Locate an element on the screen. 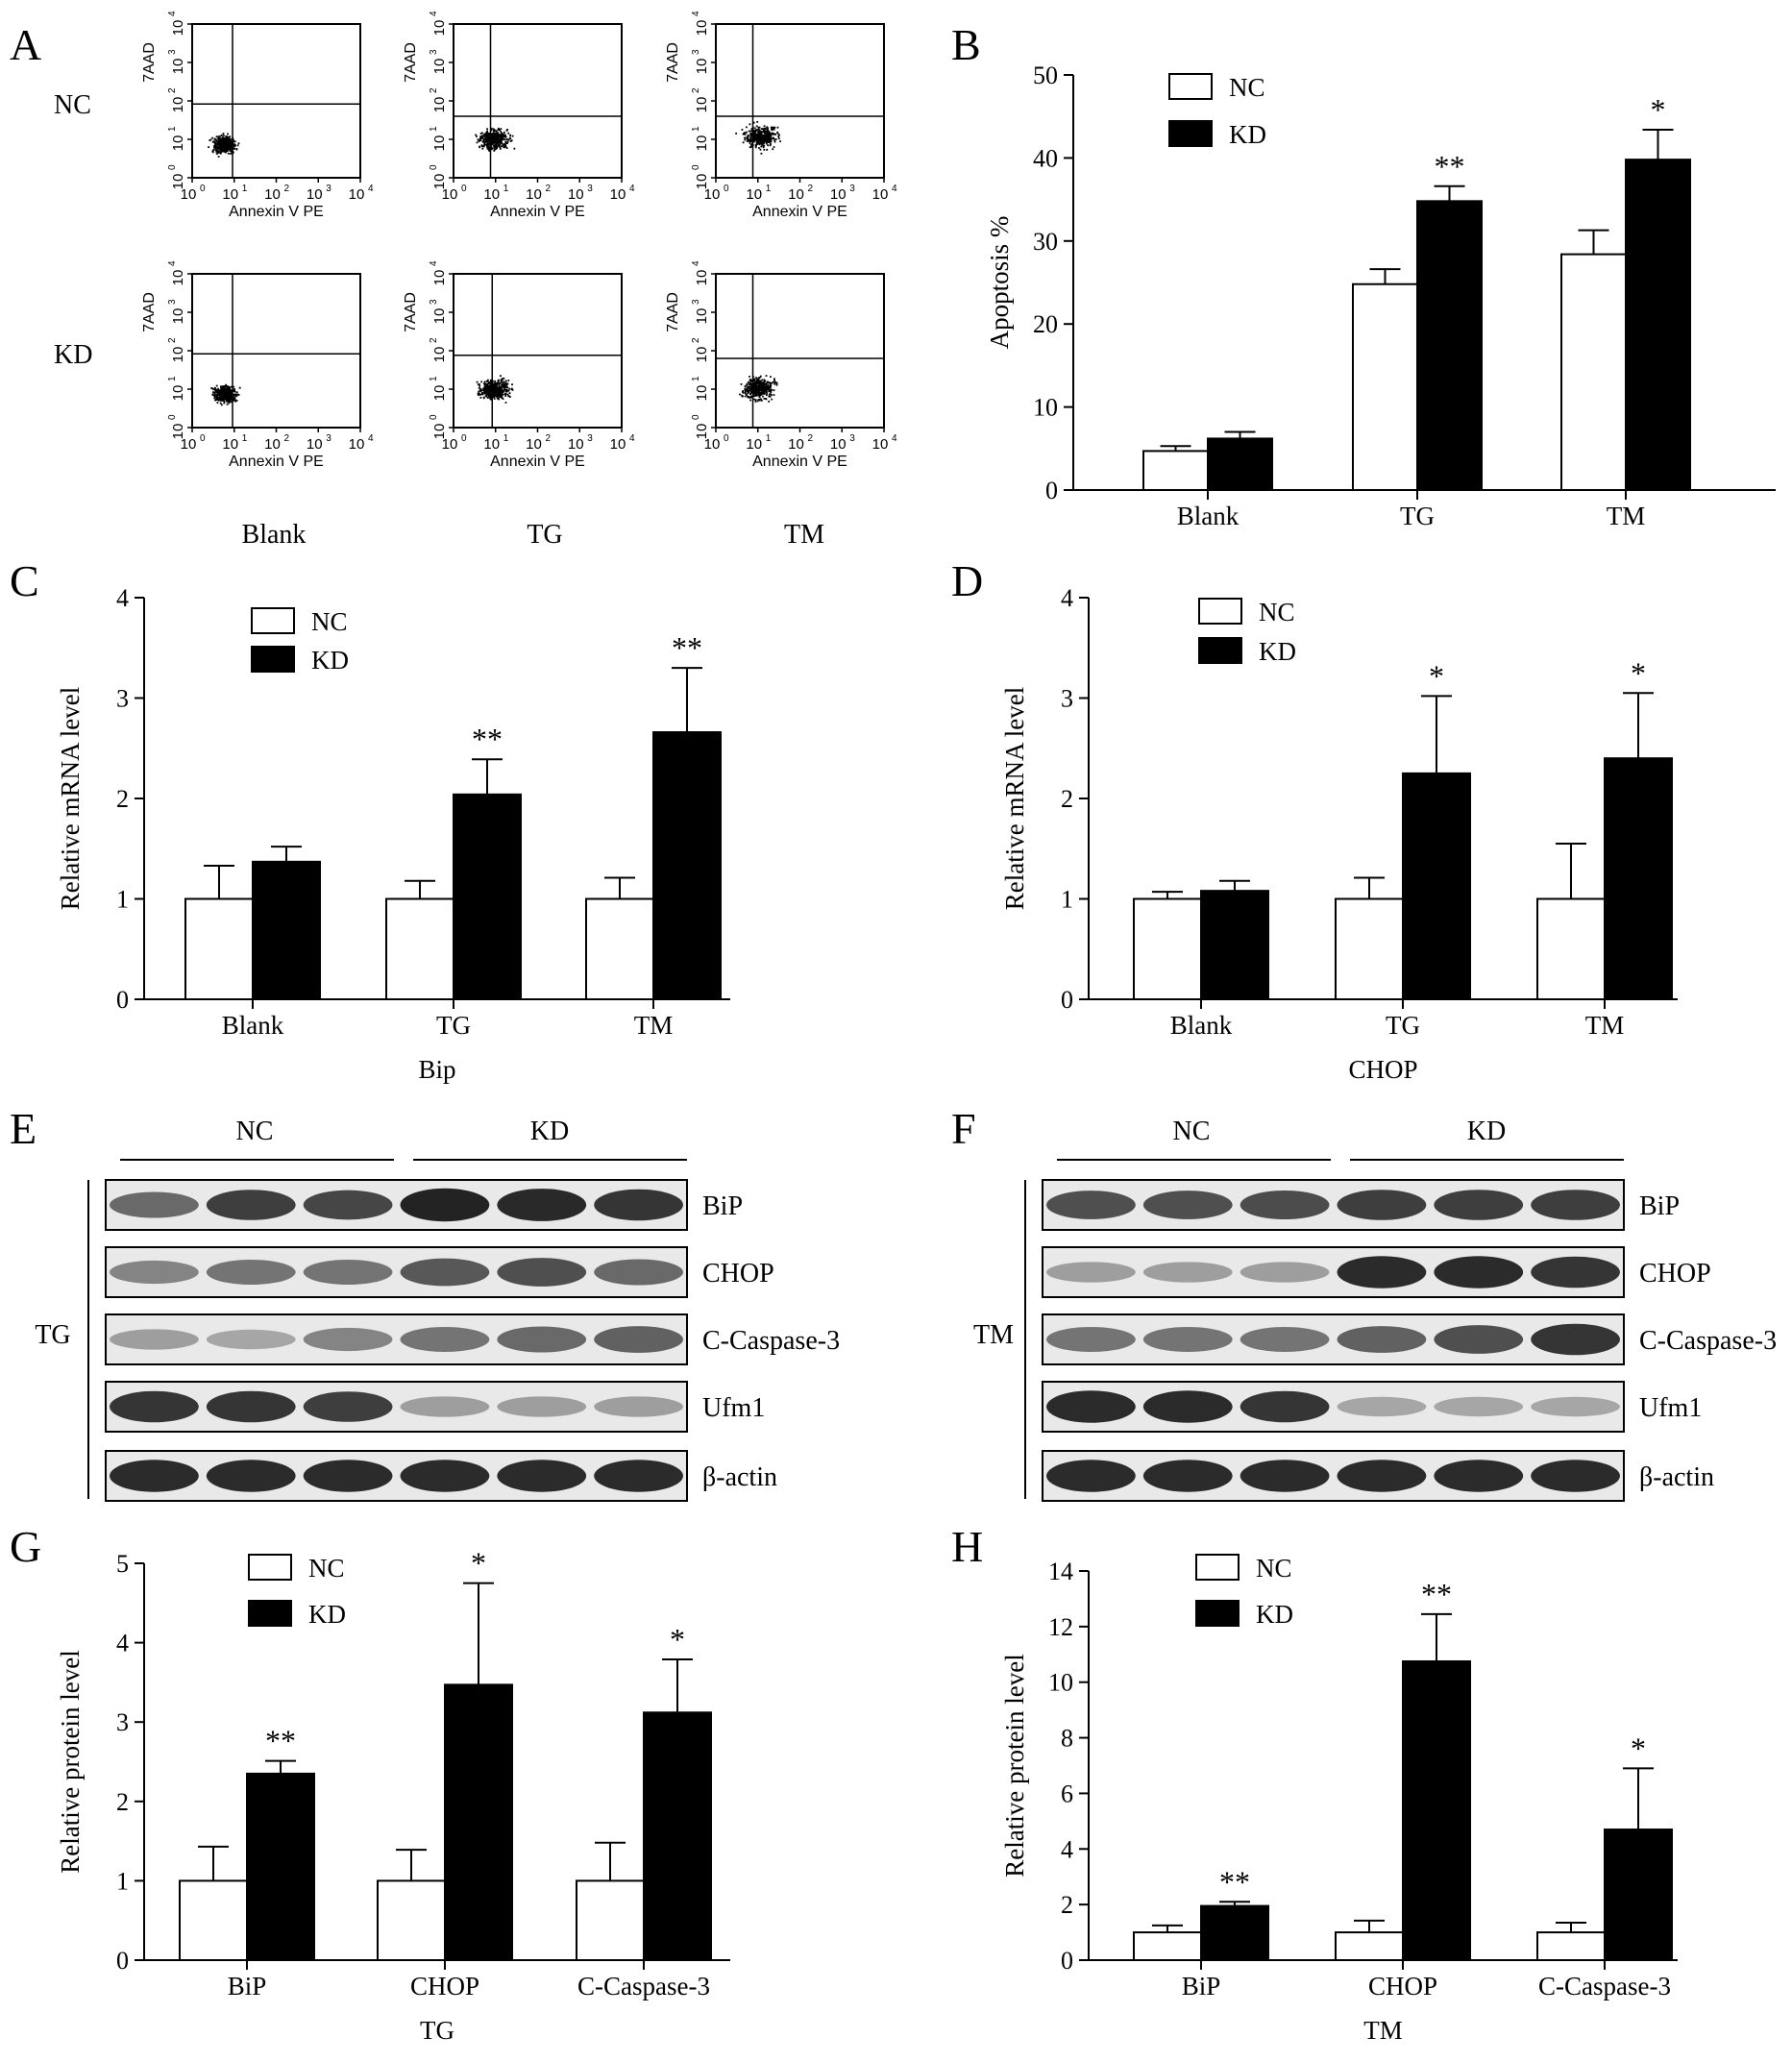 The image size is (1792, 2062). chart-b-legend-swatch-kd is located at coordinates (1191, 133).